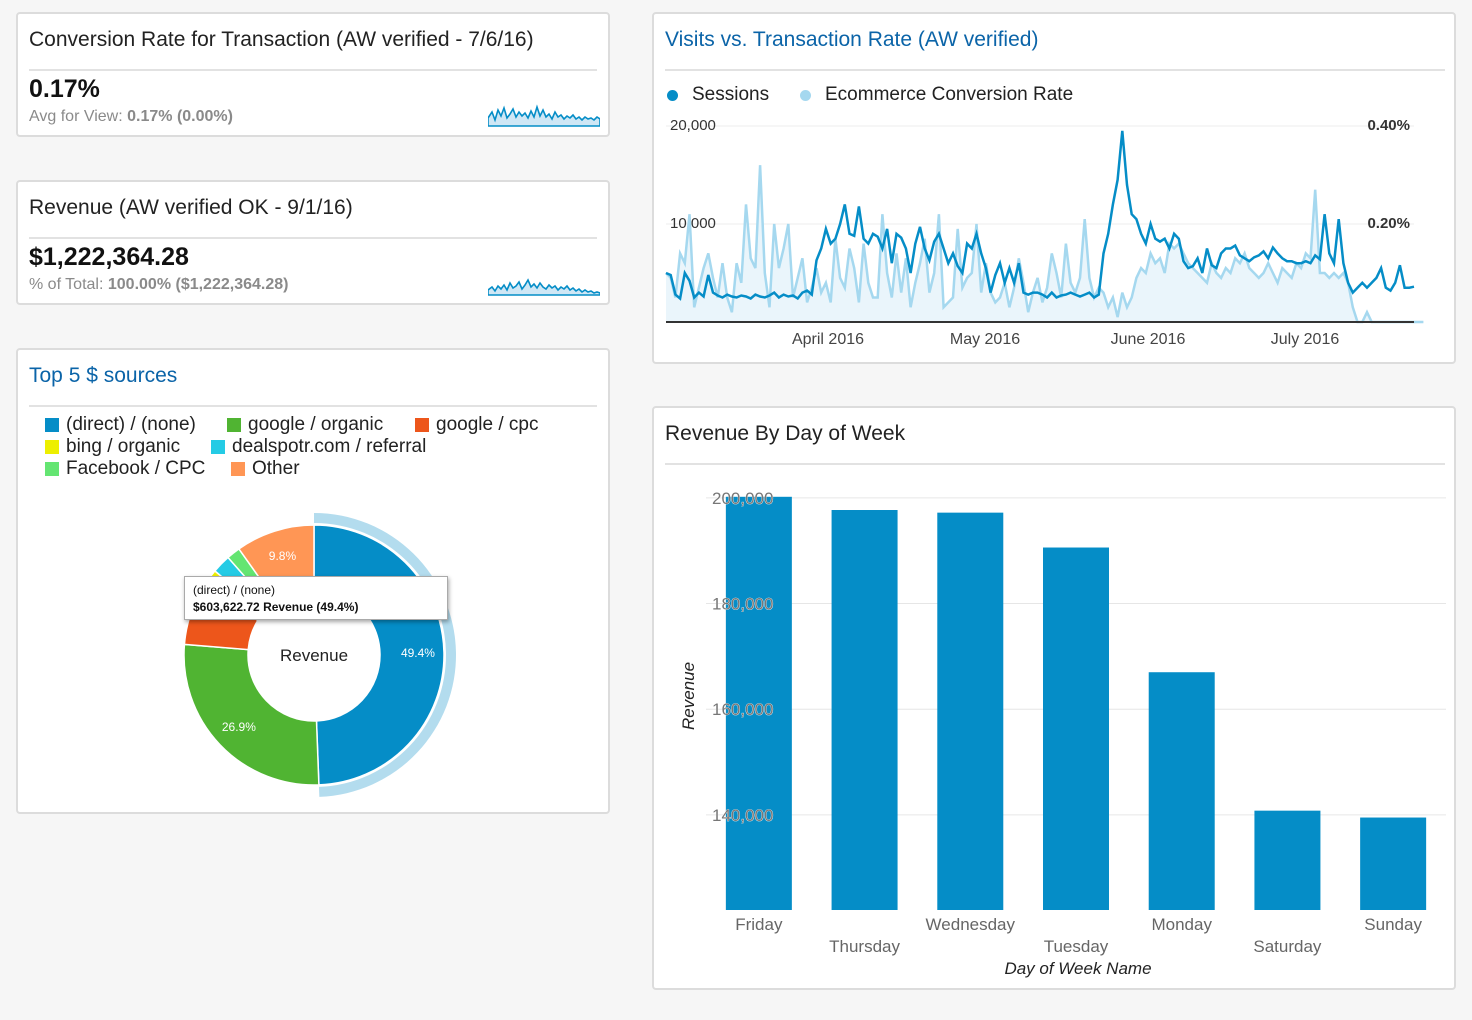 The image size is (1472, 1020). What do you see at coordinates (742, 498) in the screenshot?
I see `y-tick-label: 200,000` at bounding box center [742, 498].